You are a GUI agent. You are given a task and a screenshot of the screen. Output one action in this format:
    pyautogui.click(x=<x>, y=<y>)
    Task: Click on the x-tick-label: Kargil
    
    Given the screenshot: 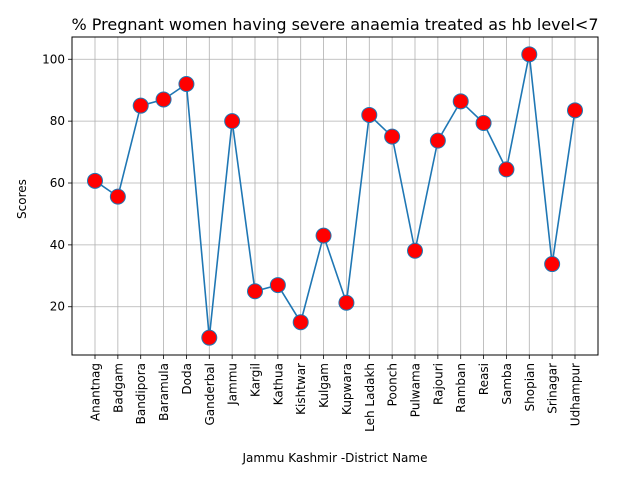 What is the action you would take?
    pyautogui.click(x=256, y=380)
    